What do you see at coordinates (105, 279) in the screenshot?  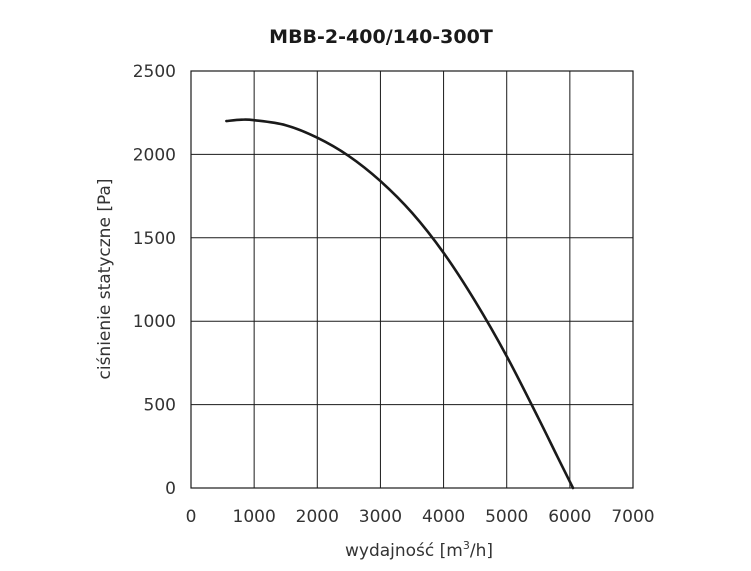 I see `y-axis-label: ciśnienie statyczne [Pa]` at bounding box center [105, 279].